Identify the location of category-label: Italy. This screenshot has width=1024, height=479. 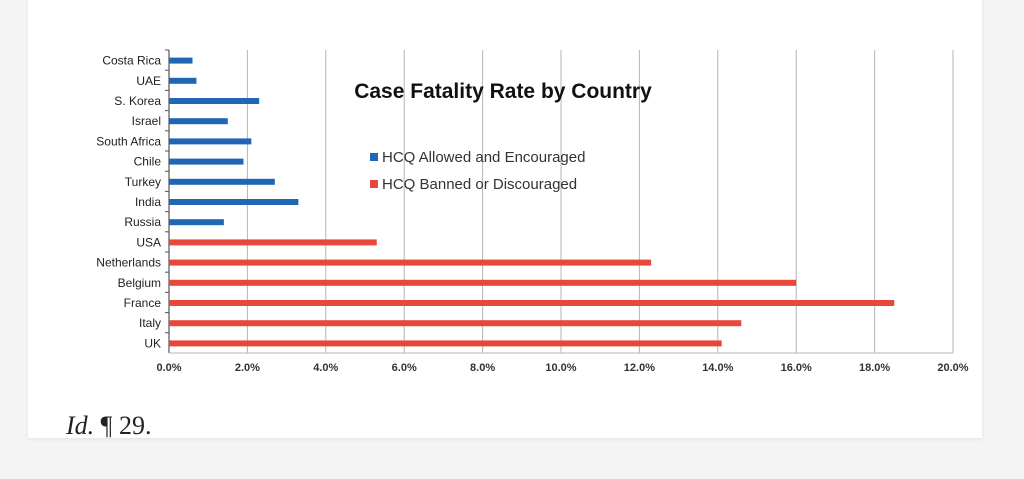
(150, 323).